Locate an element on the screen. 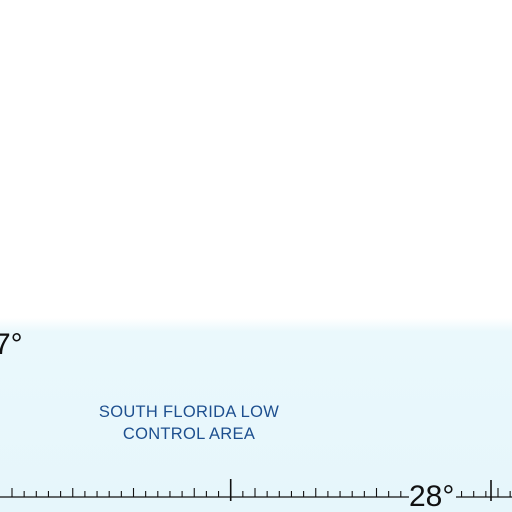 The width and height of the screenshot is (512, 512). control-area-label-line1: SOUTH FLORIDA LOW is located at coordinates (189, 412).